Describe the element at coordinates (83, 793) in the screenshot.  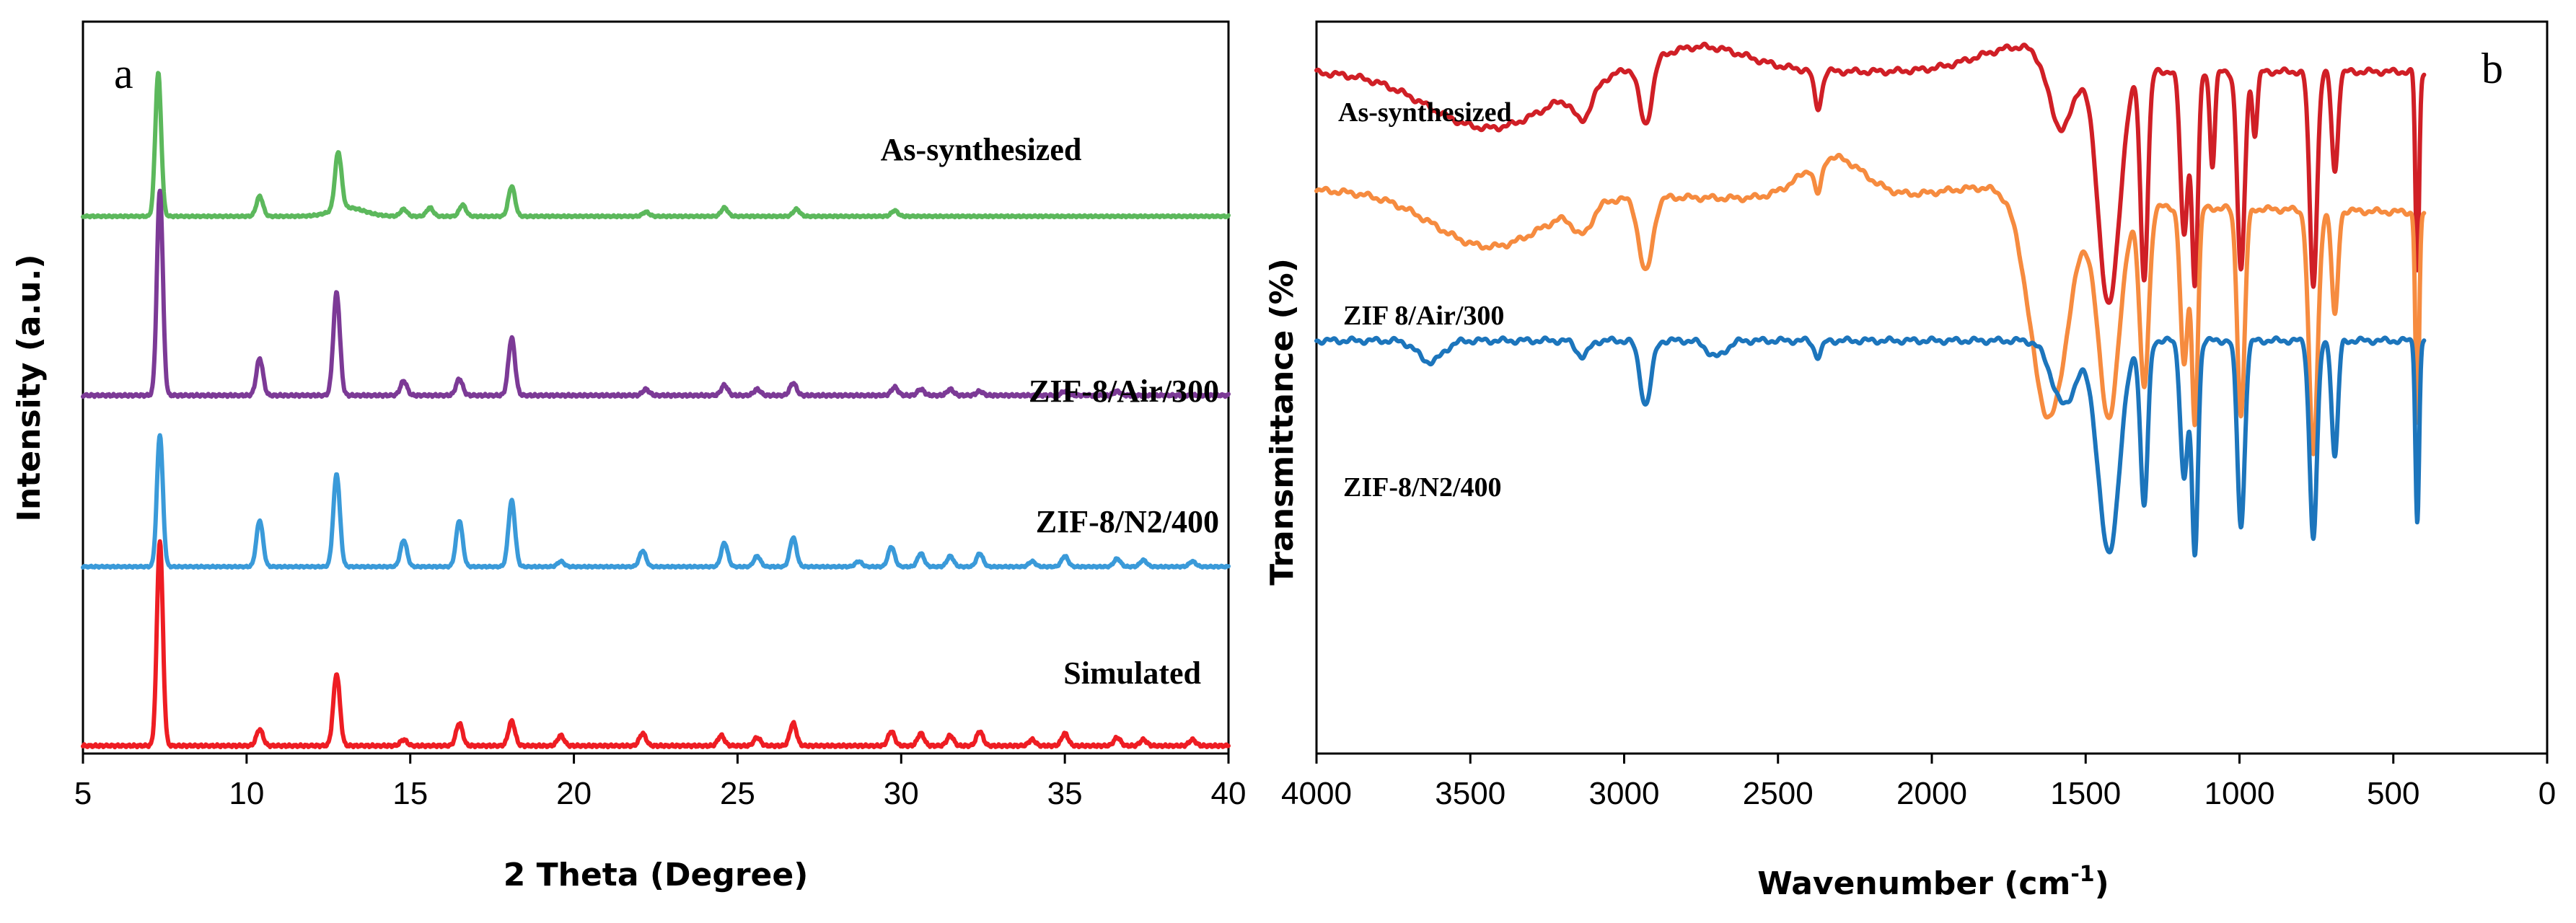
I see `xrd-x-tick-label: 5` at that location.